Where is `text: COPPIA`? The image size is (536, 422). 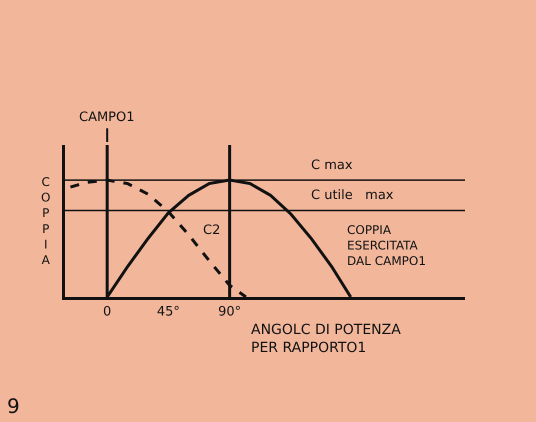 text: COPPIA is located at coordinates (45, 221).